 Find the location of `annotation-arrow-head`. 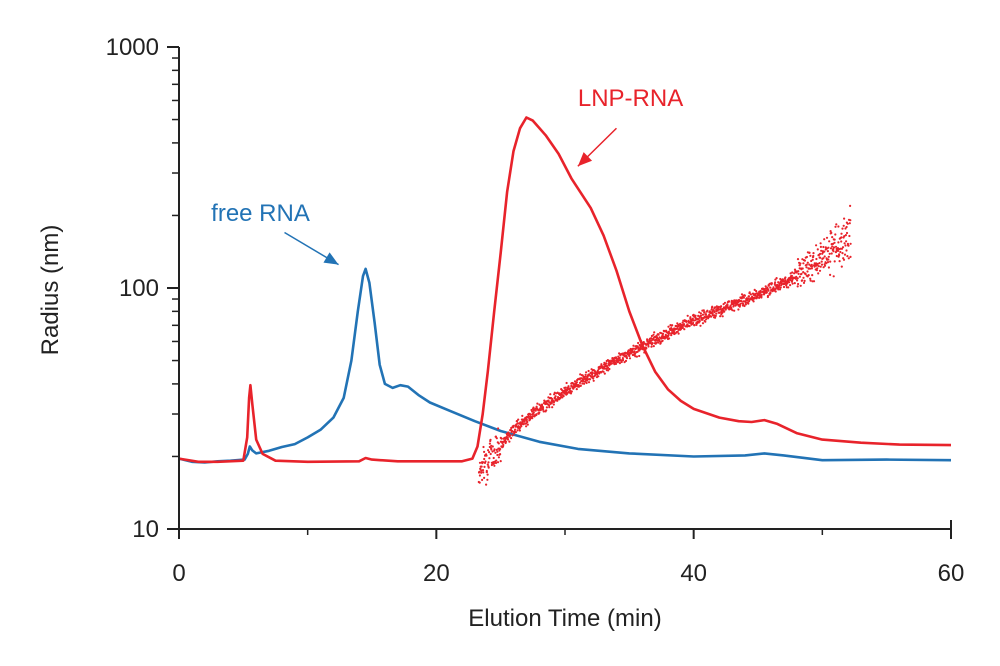

annotation-arrow-head is located at coordinates (585, 159).